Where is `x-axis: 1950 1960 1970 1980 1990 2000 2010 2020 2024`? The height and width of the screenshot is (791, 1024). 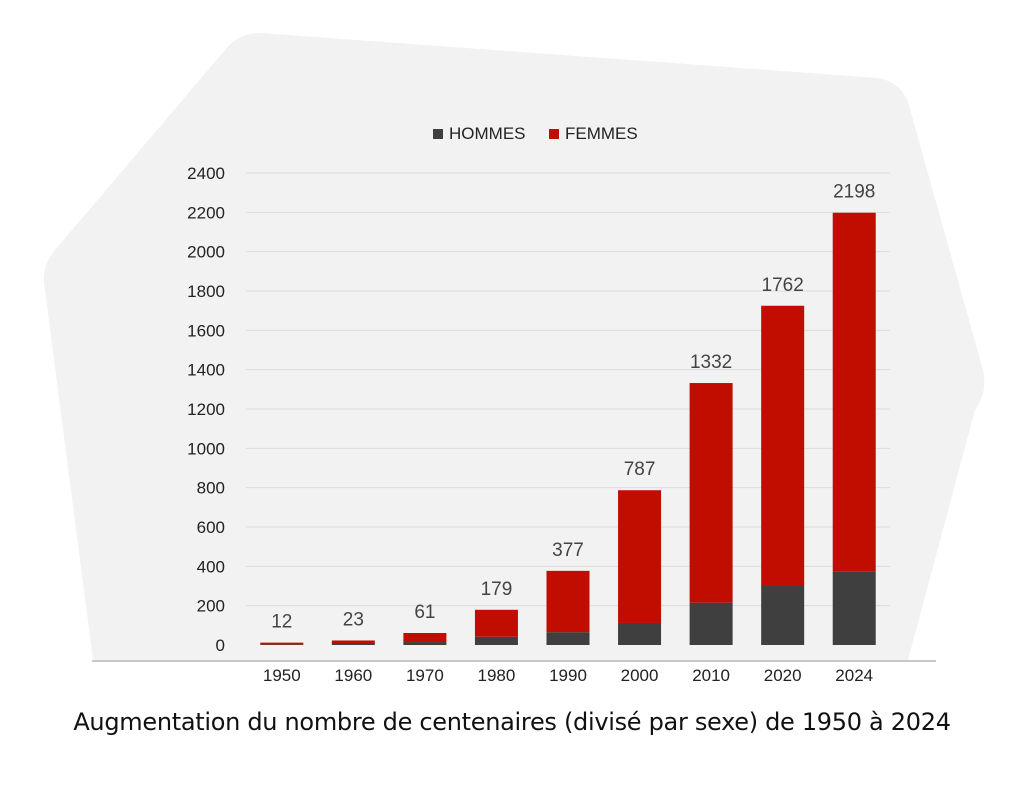 x-axis: 1950 1960 1970 1980 1990 2000 2010 2020 2024 is located at coordinates (514, 672).